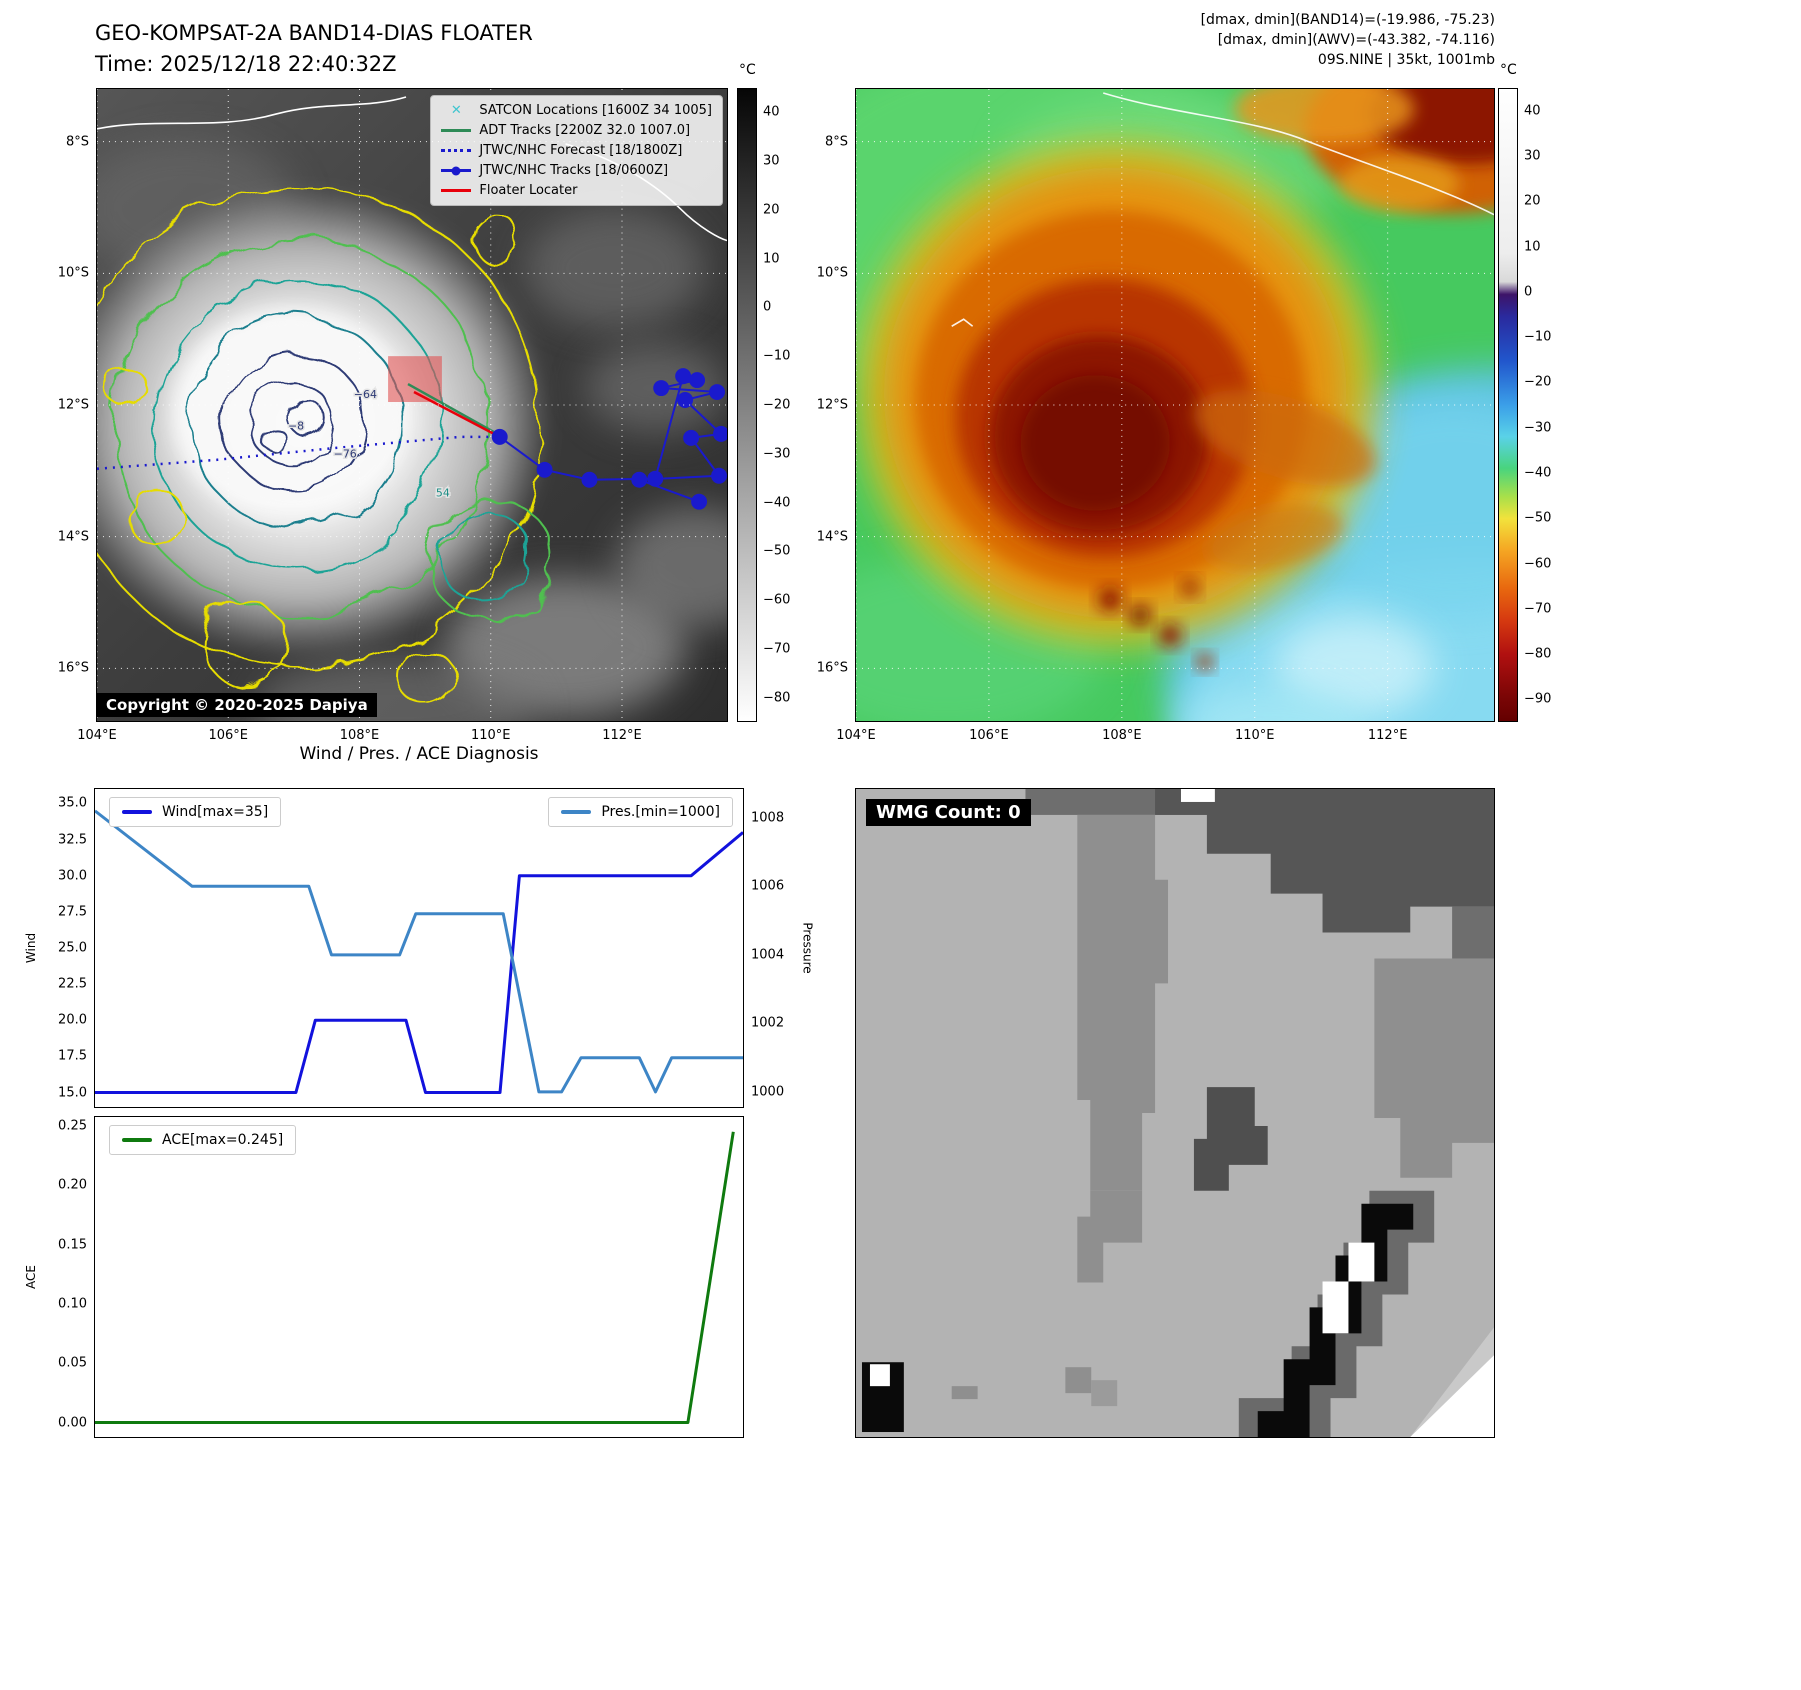 This screenshot has height=1690, width=1801. I want to click on colorbar-tick: −20, so click(777, 405).